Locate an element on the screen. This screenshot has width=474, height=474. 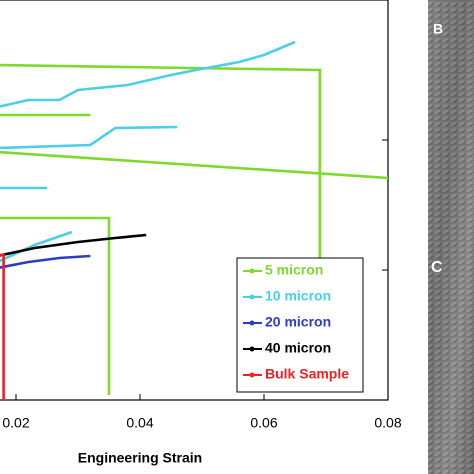
x-axis-label: Engineering Strain is located at coordinates (140, 458).